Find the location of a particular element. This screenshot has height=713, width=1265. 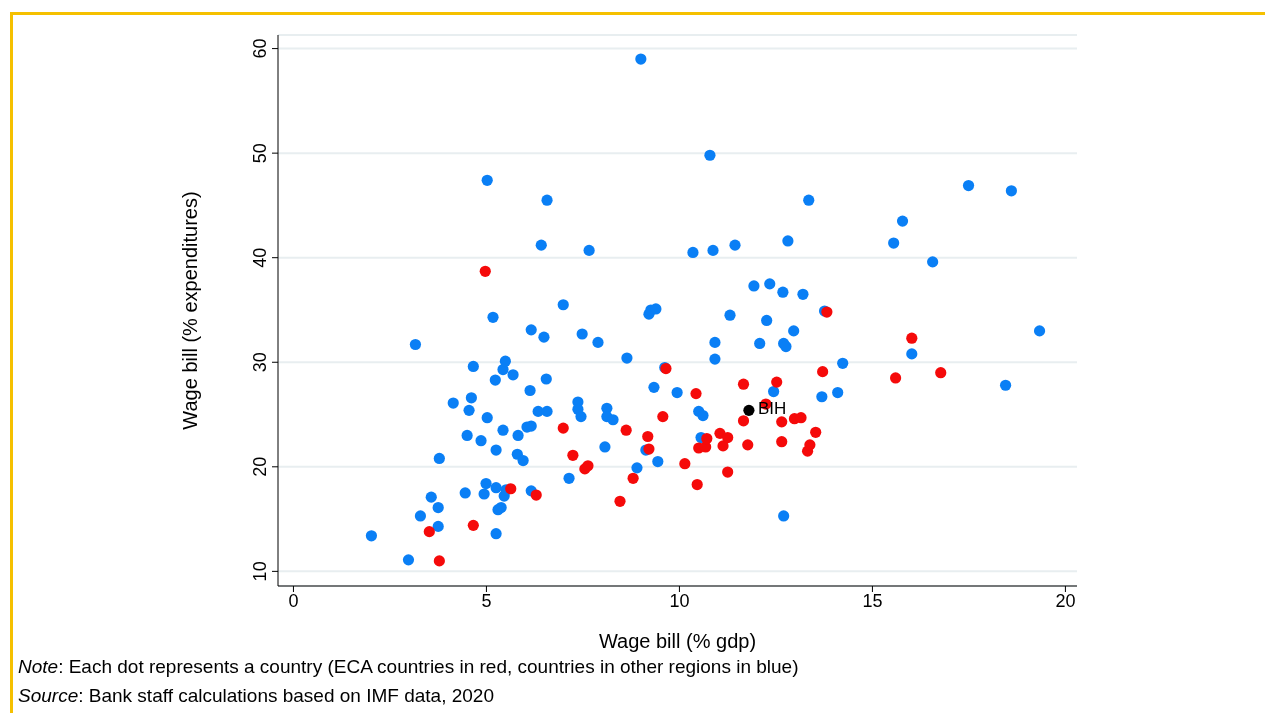

annotation: BIH is located at coordinates (772, 409).